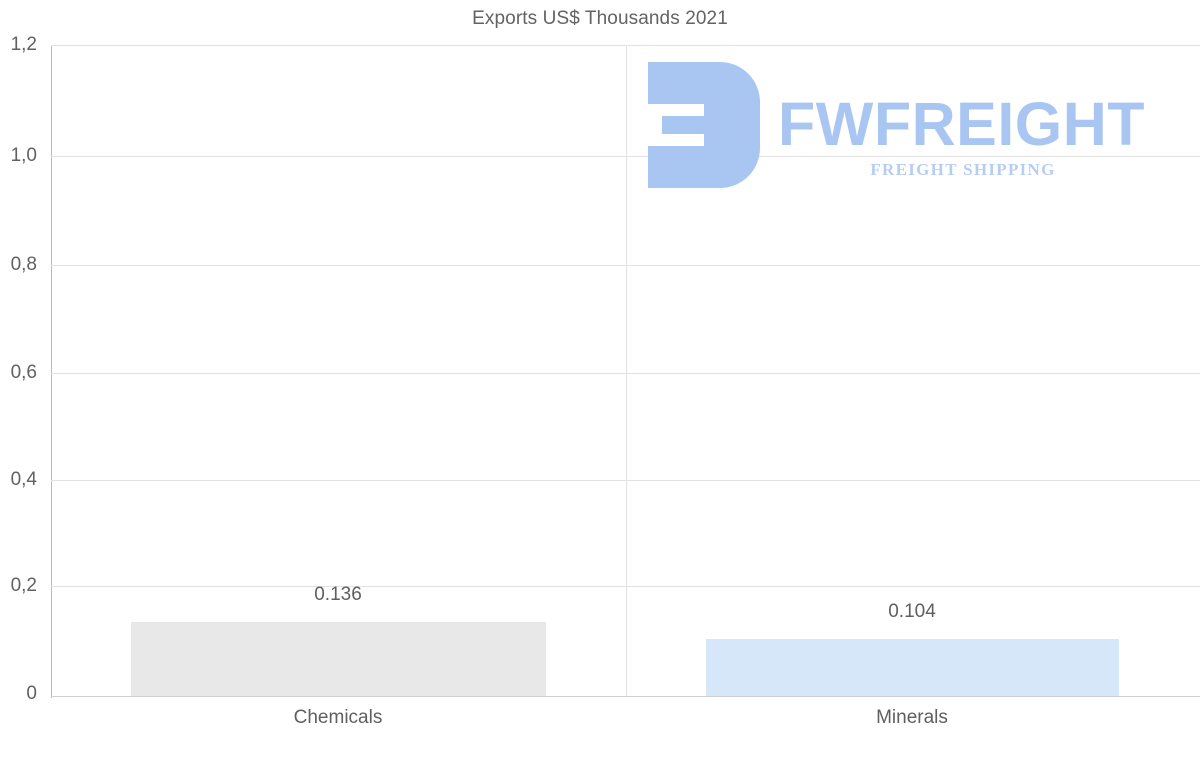 The height and width of the screenshot is (763, 1200). I want to click on chart-title: Exports US$ Thousands 2021, so click(600, 18).